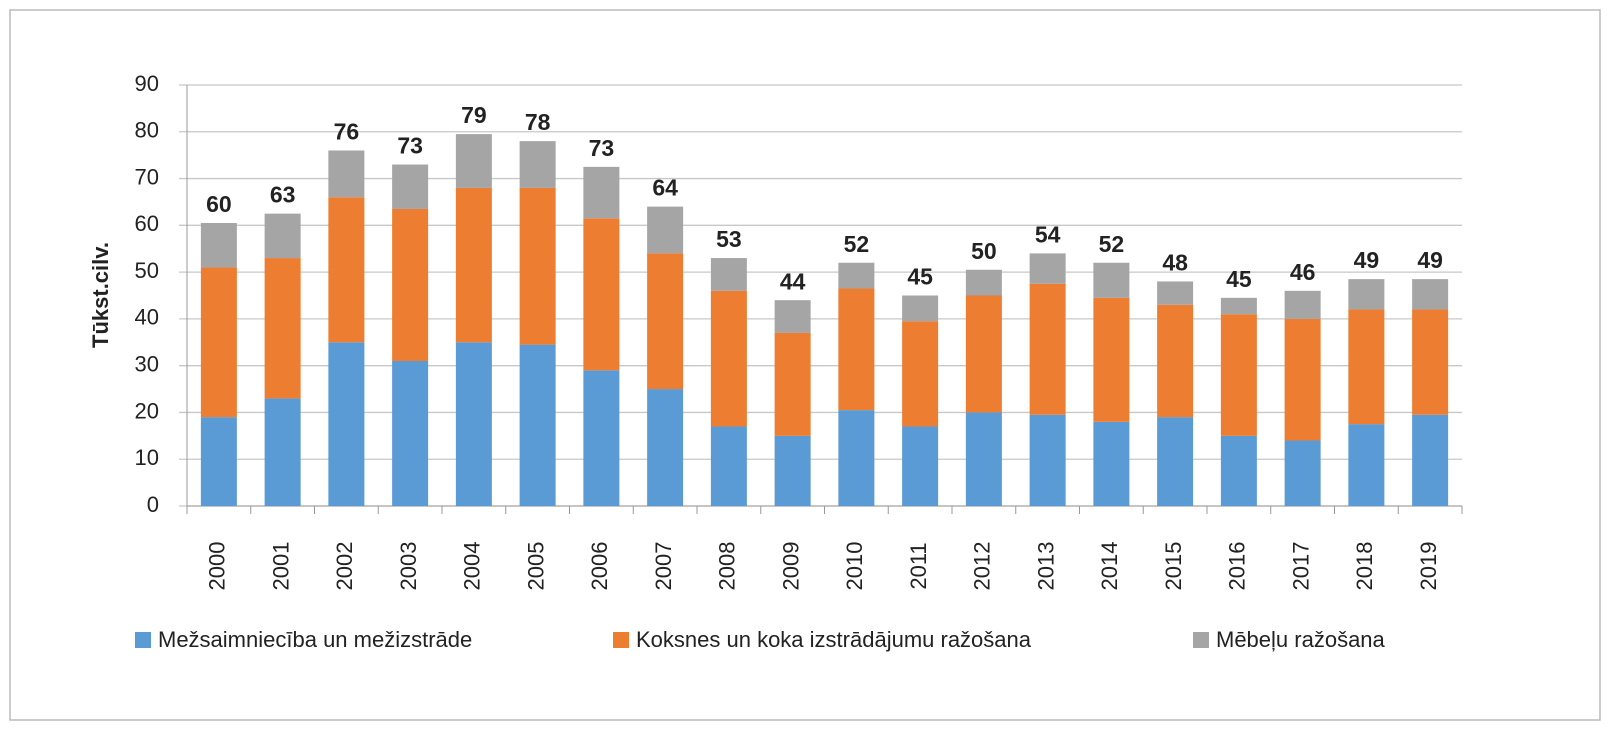  Describe the element at coordinates (219, 204) in the screenshot. I see `total-label: 60` at that location.